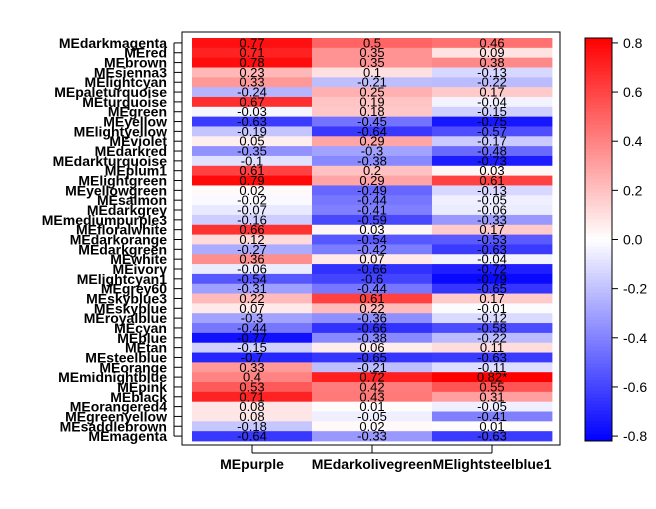 This screenshot has height=509, width=656. What do you see at coordinates (127, 436) in the screenshot?
I see `row-label: MEmagenta` at bounding box center [127, 436].